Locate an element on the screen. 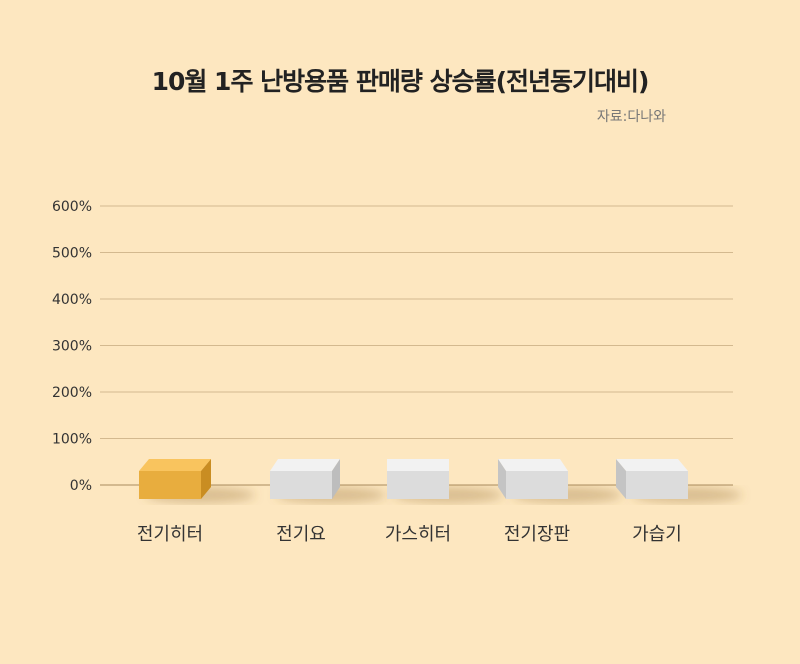 The width and height of the screenshot is (800, 664). x-category-label: 가습기 is located at coordinates (657, 534).